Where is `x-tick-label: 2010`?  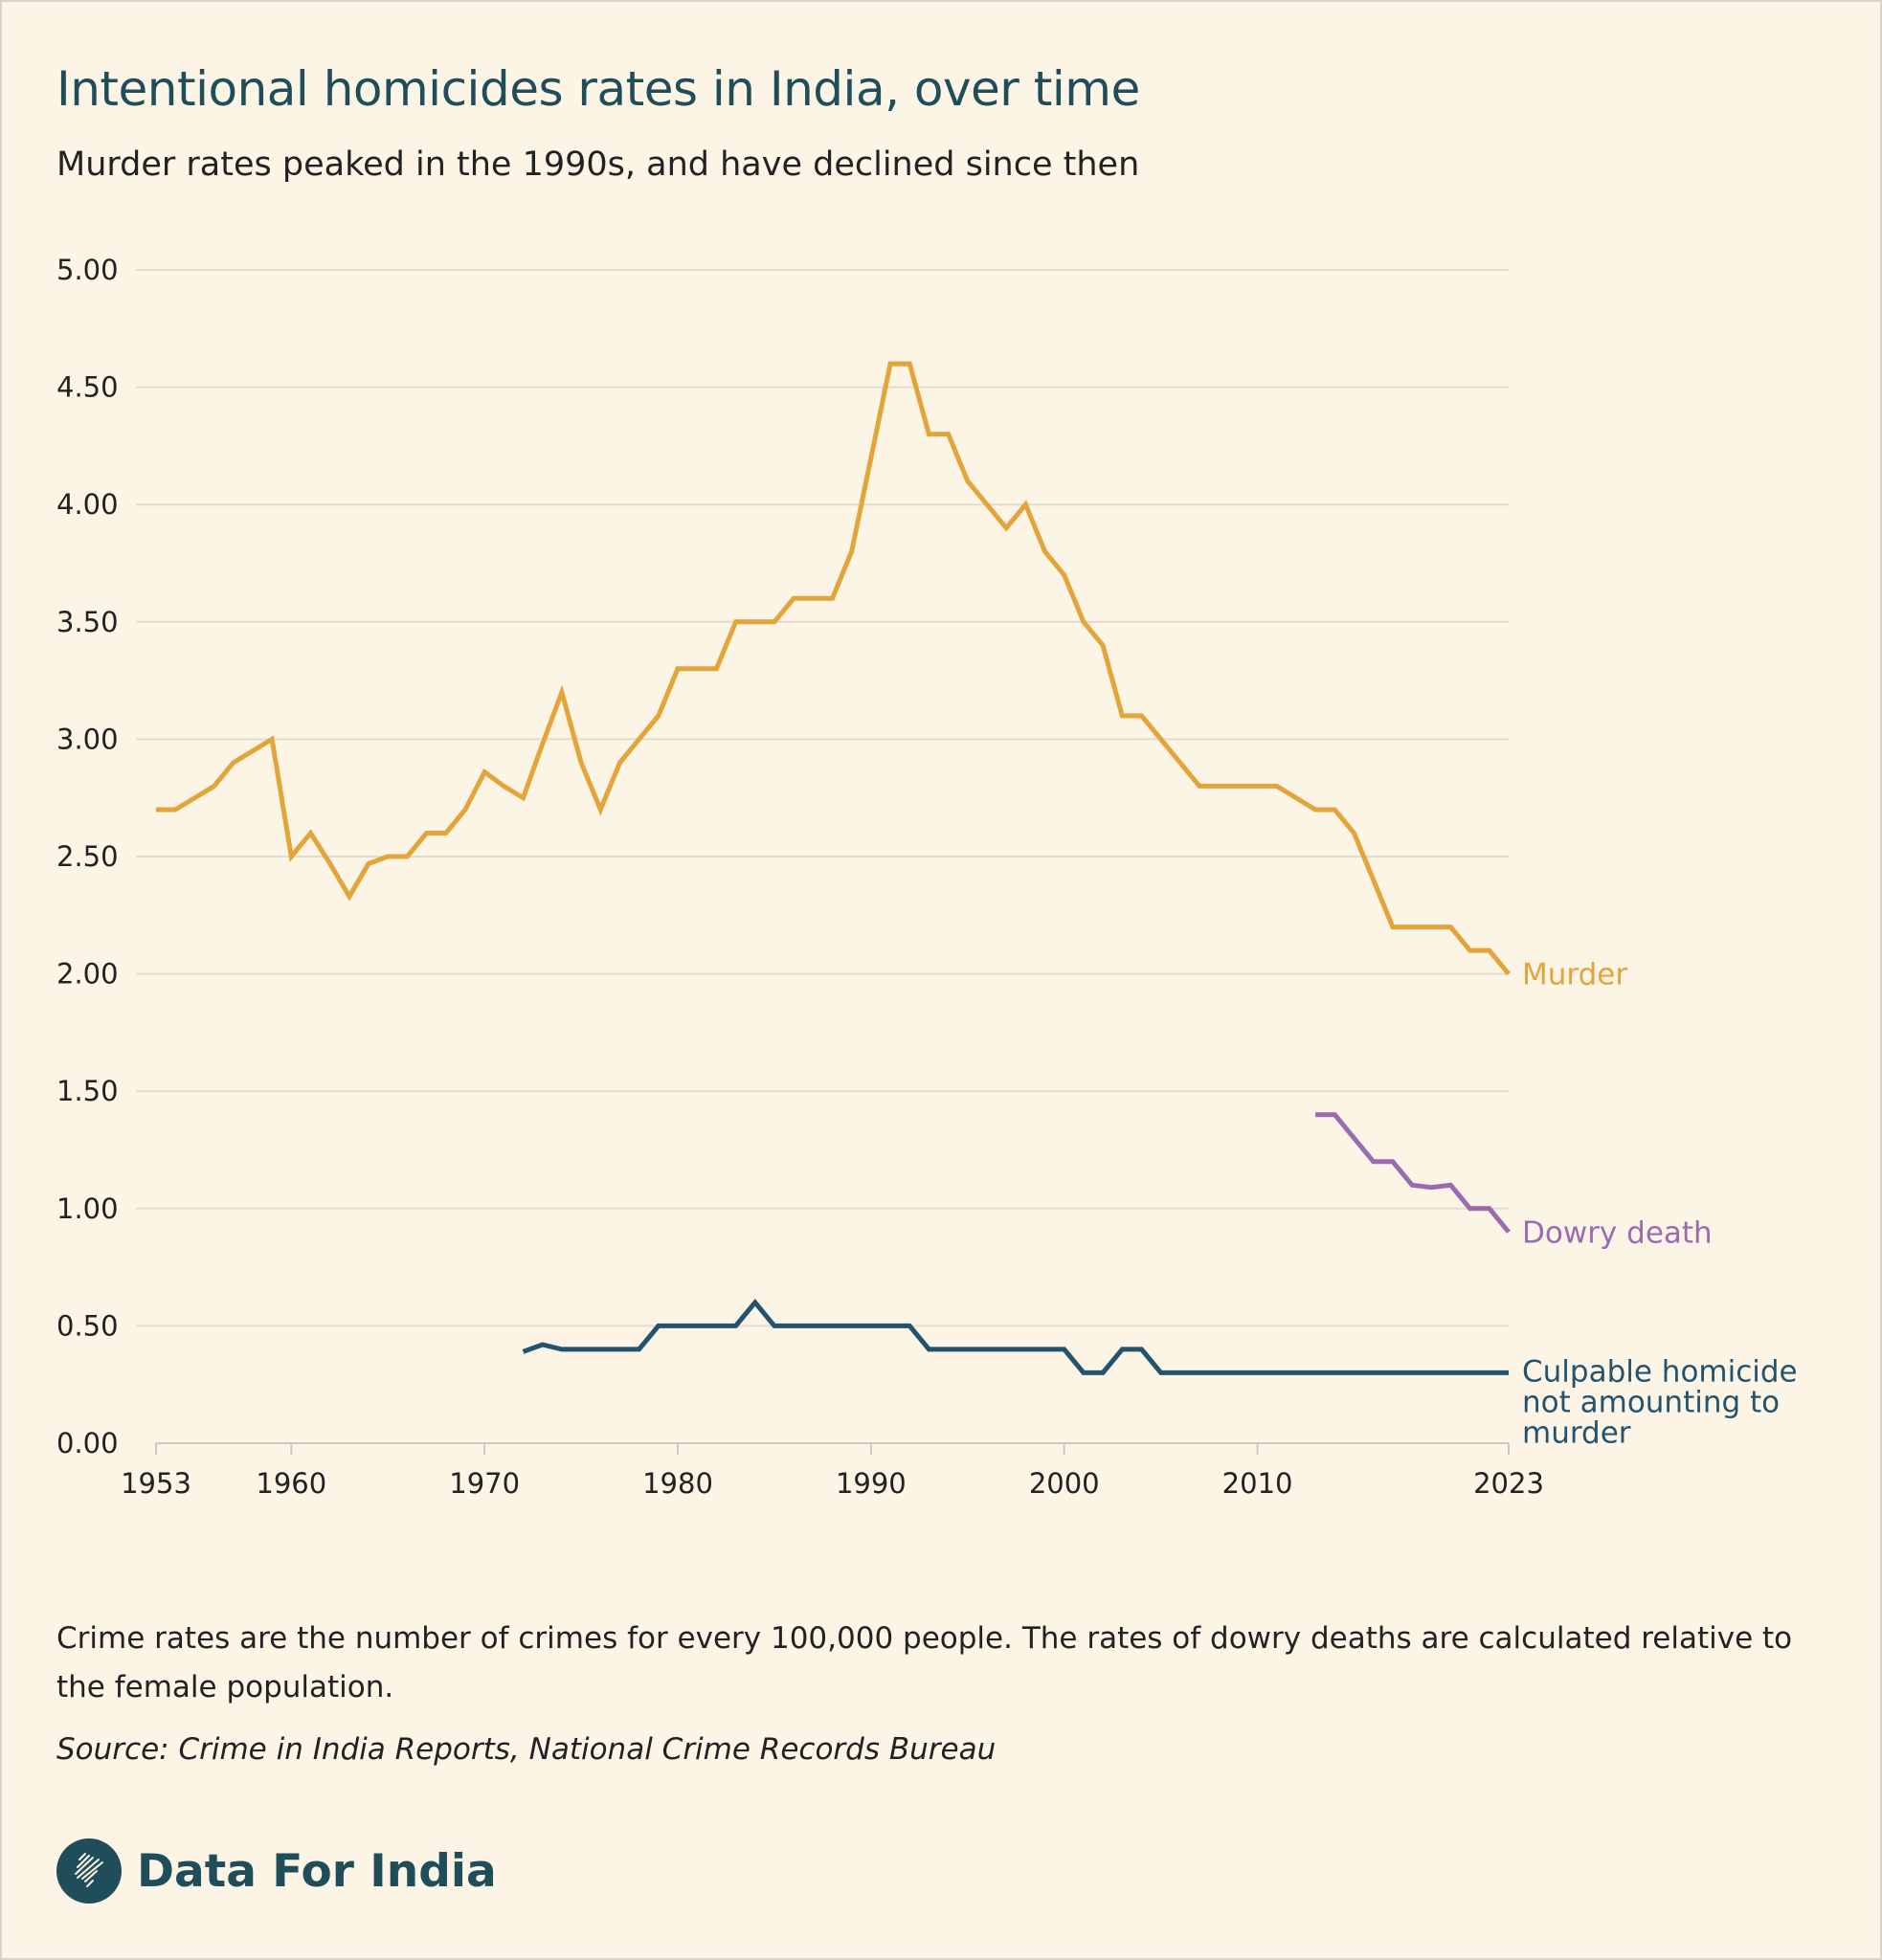 x-tick-label: 2010 is located at coordinates (1257, 1483).